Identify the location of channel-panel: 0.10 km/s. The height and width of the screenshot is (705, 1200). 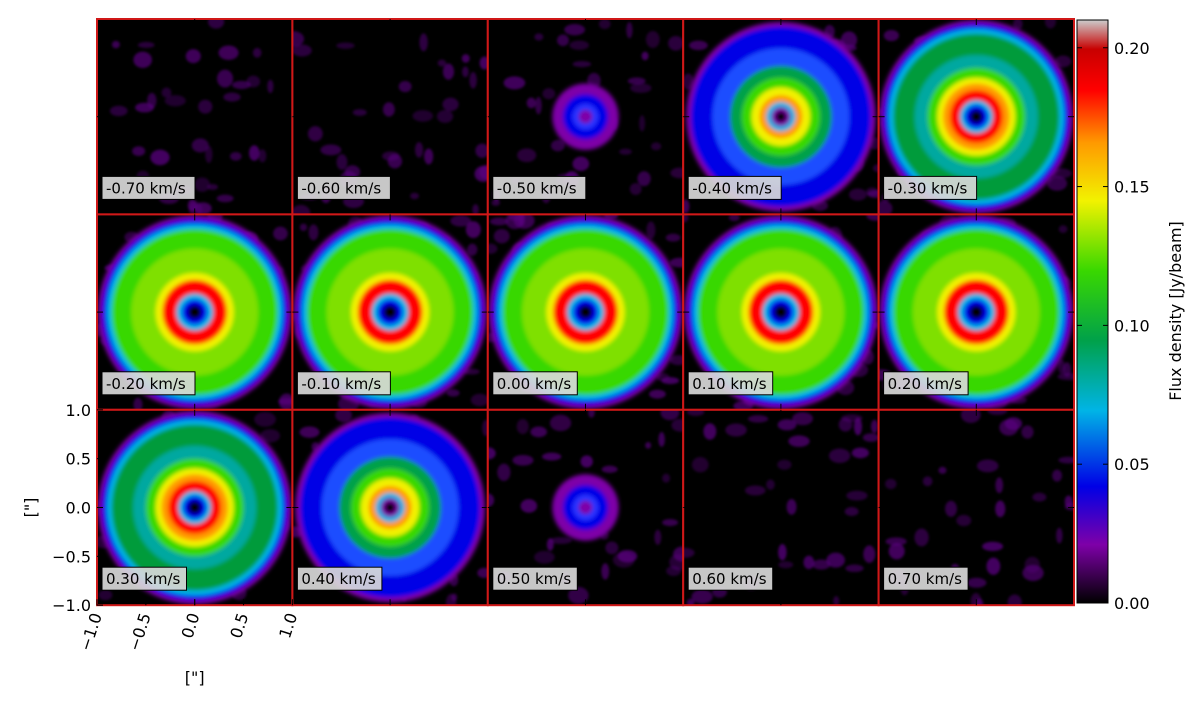
(781, 312).